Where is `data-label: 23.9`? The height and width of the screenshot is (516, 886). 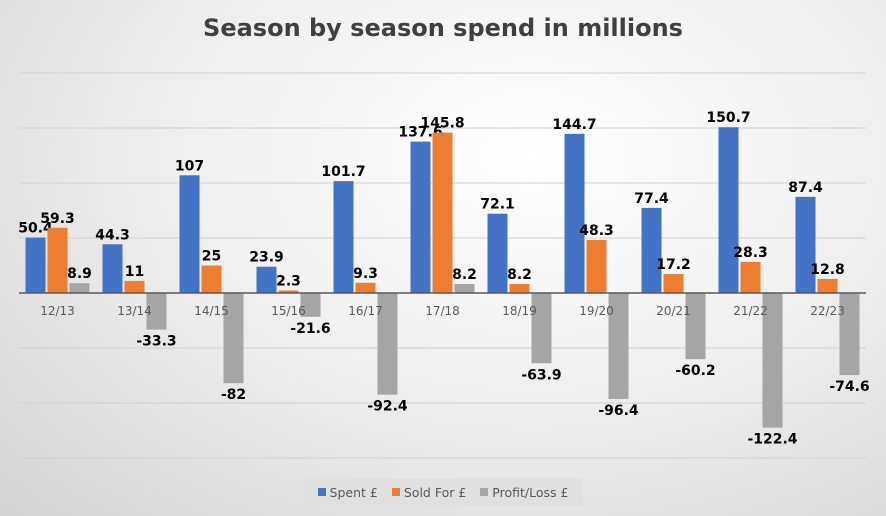 data-label: 23.9 is located at coordinates (266, 258).